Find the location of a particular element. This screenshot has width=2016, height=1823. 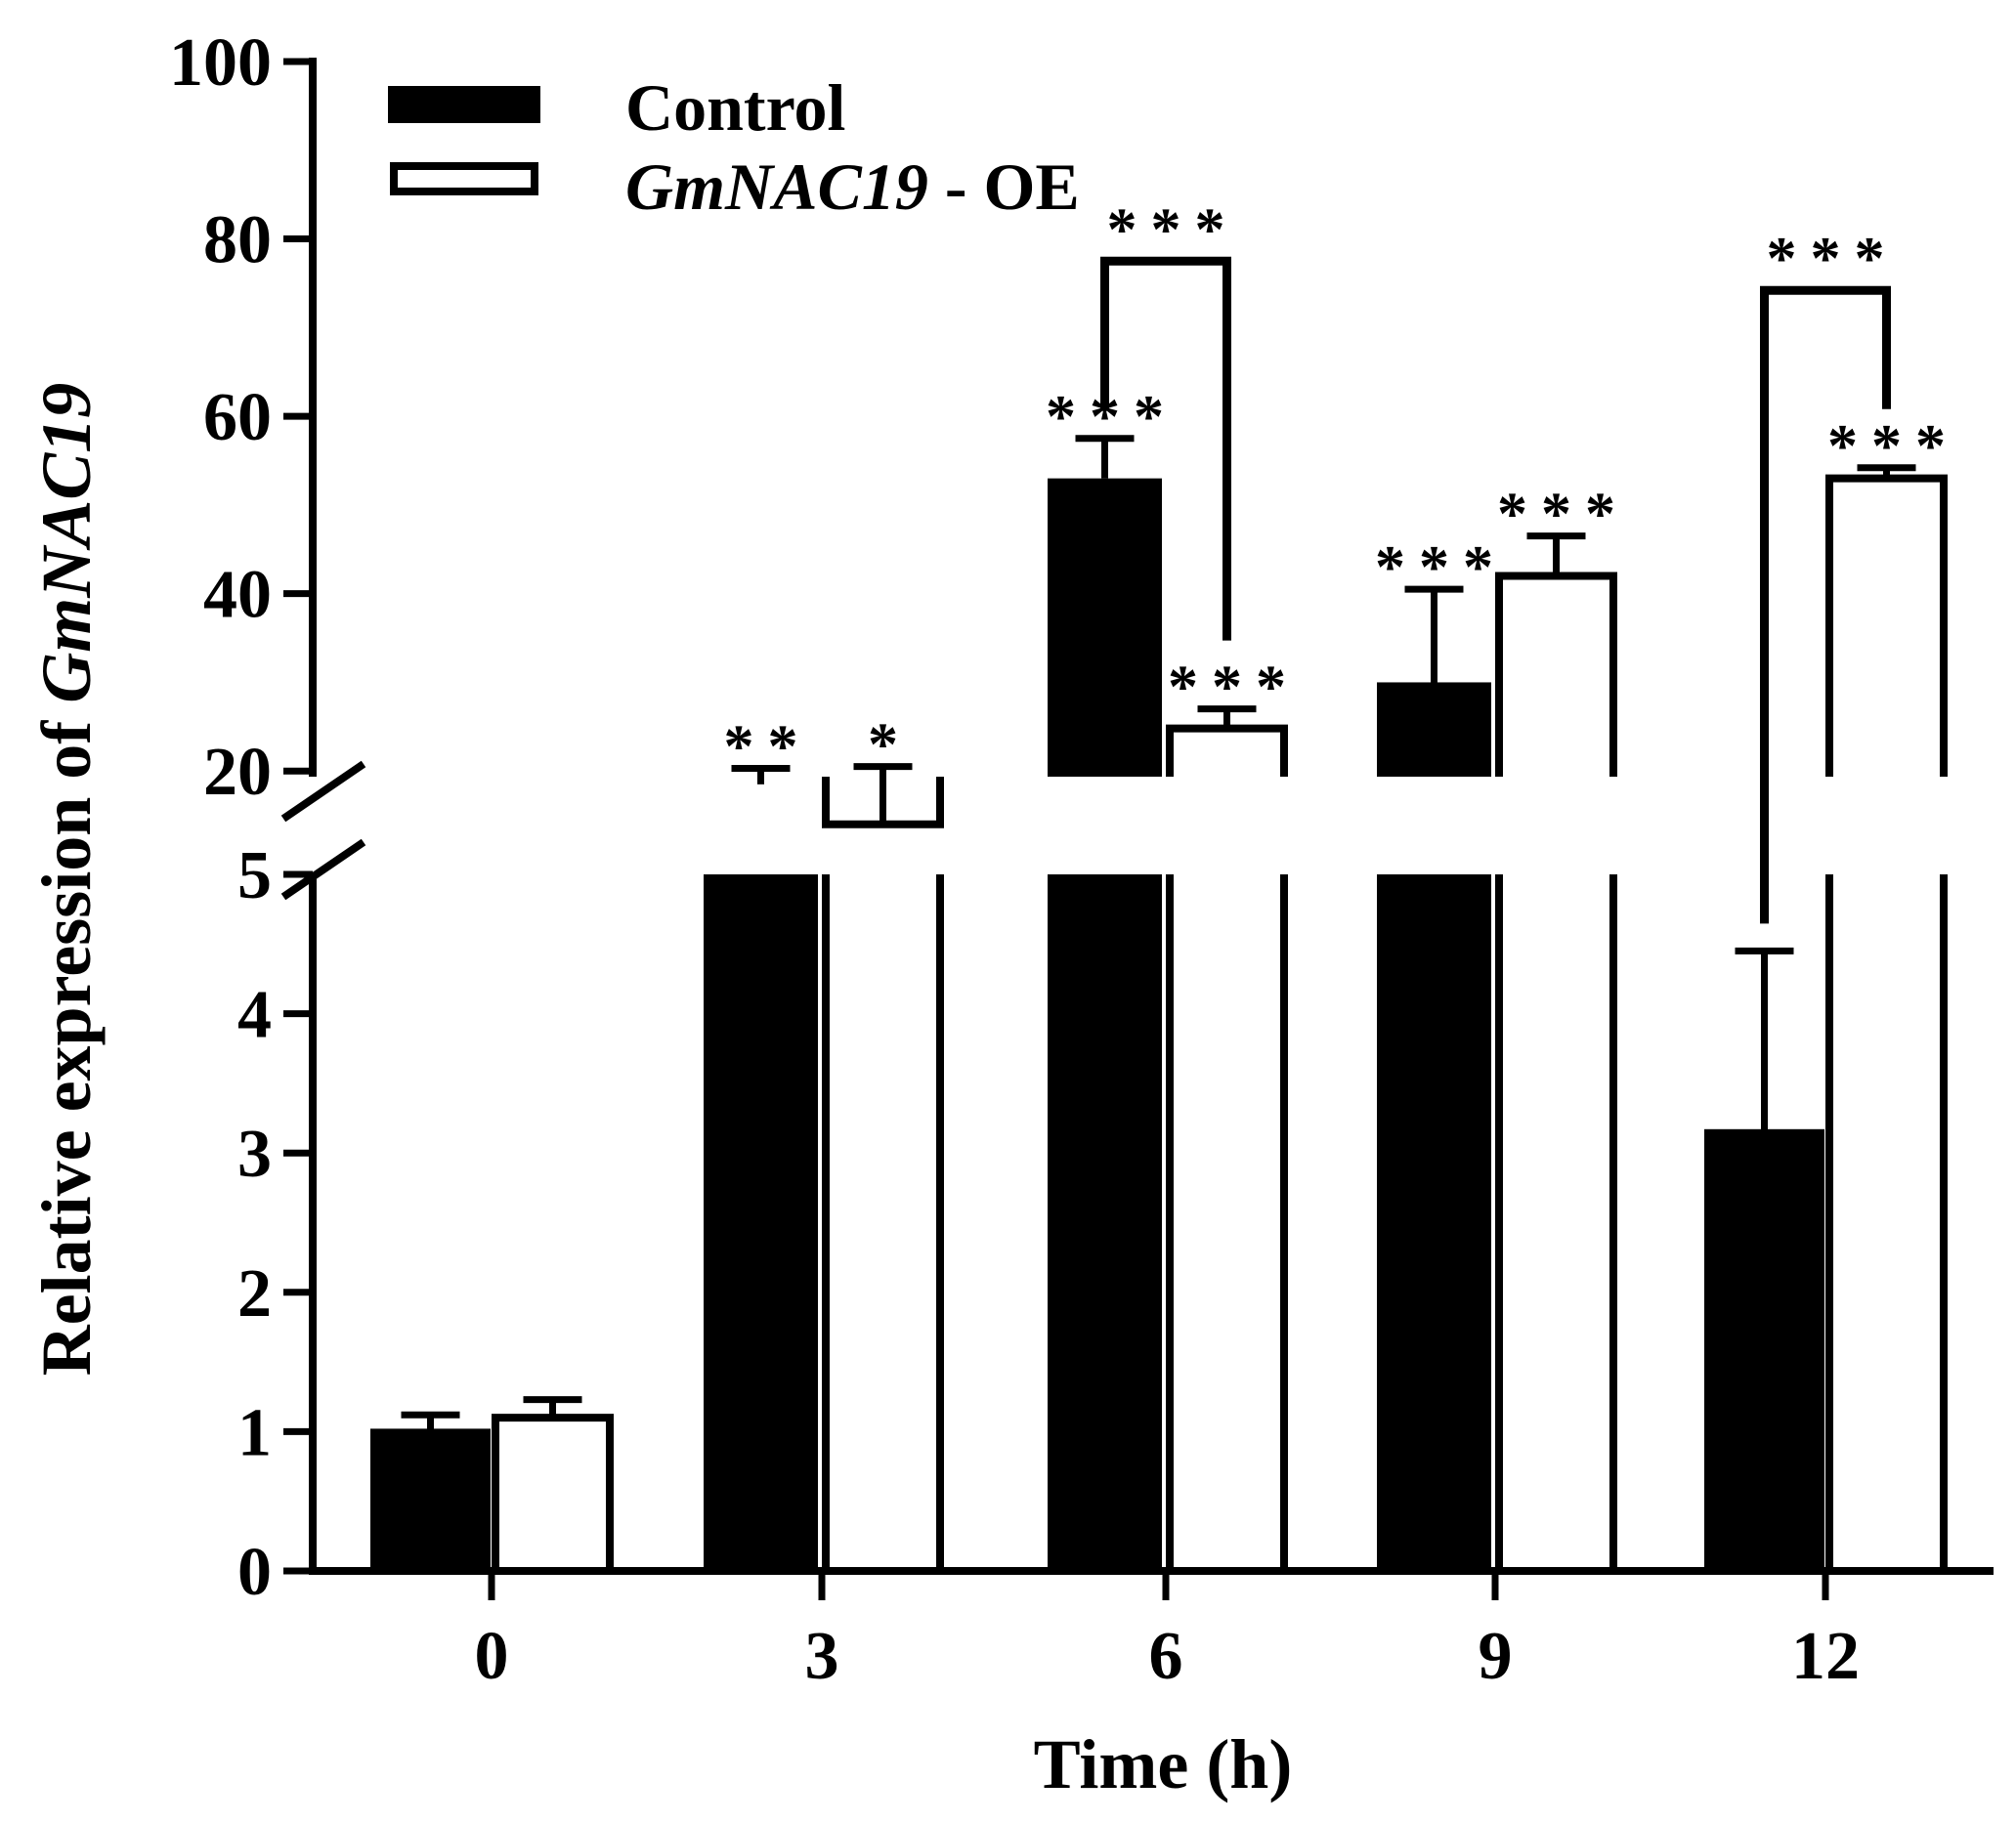

y-tick-label-5: 5 is located at coordinates (254, 875).